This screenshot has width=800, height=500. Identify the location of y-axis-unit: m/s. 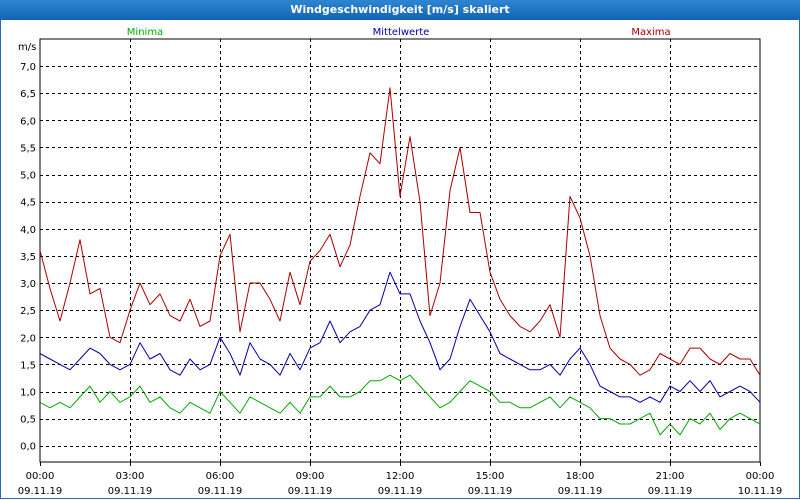
(27, 47).